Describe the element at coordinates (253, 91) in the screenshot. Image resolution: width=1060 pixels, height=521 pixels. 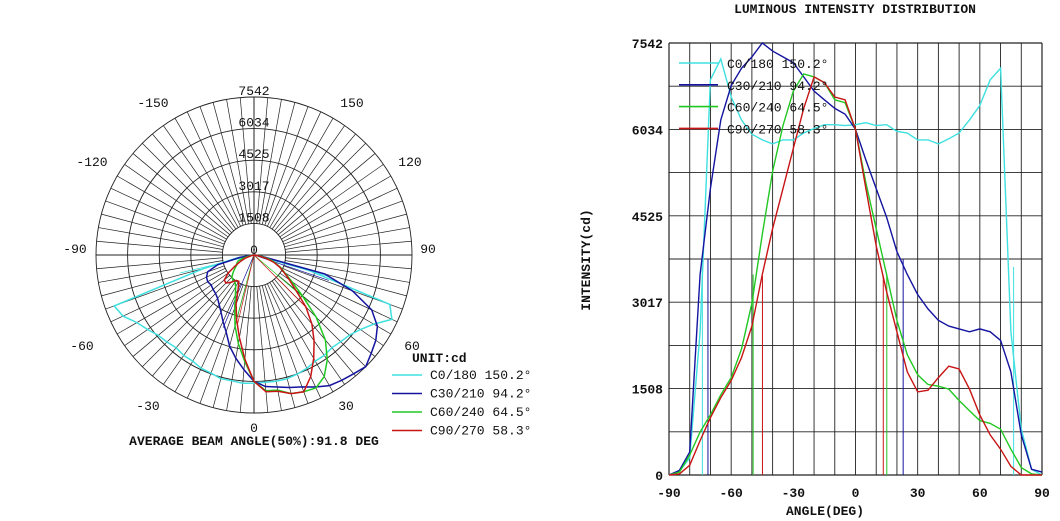
I see `ring-label: 7542` at that location.